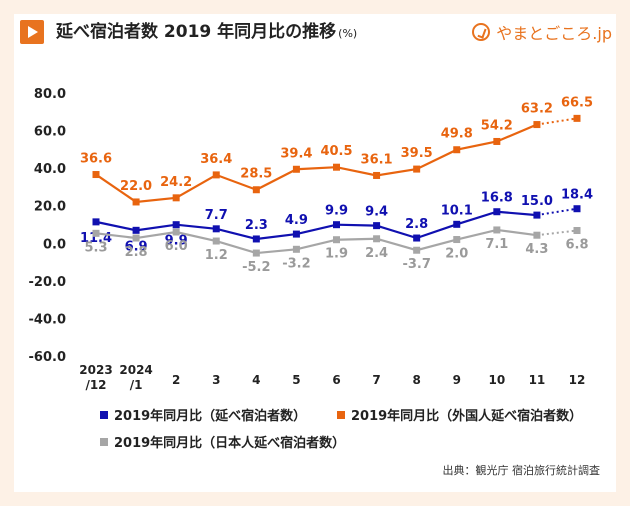 Image resolution: width=630 pixels, height=506 pixels. I want to click on data-label: 16.8, so click(497, 198).